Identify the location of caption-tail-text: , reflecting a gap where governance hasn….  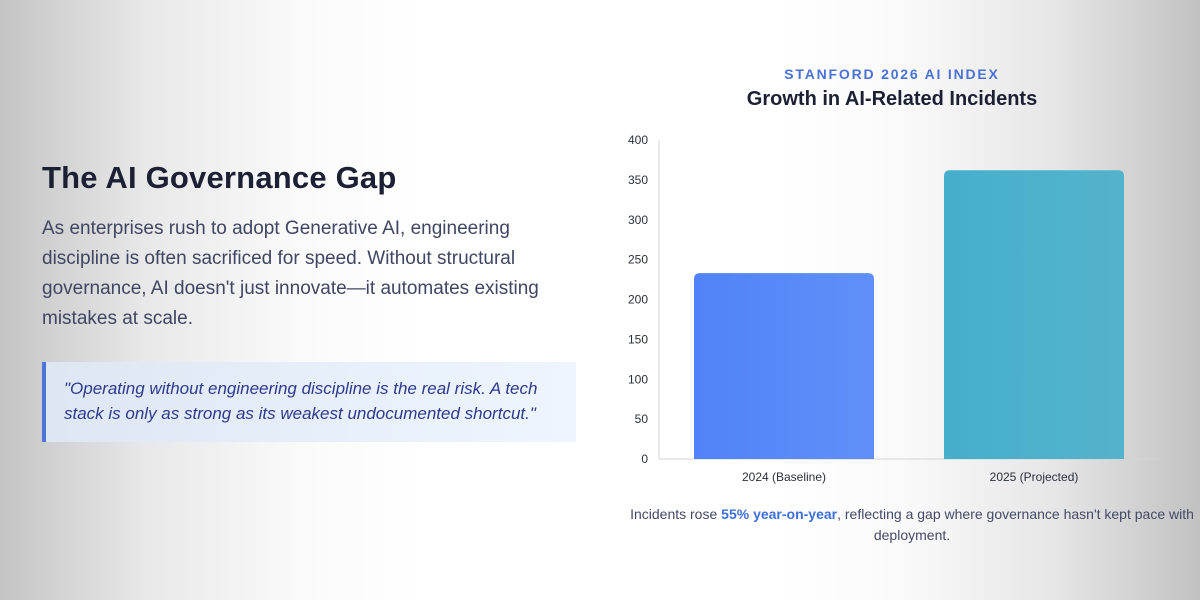
(1015, 524).